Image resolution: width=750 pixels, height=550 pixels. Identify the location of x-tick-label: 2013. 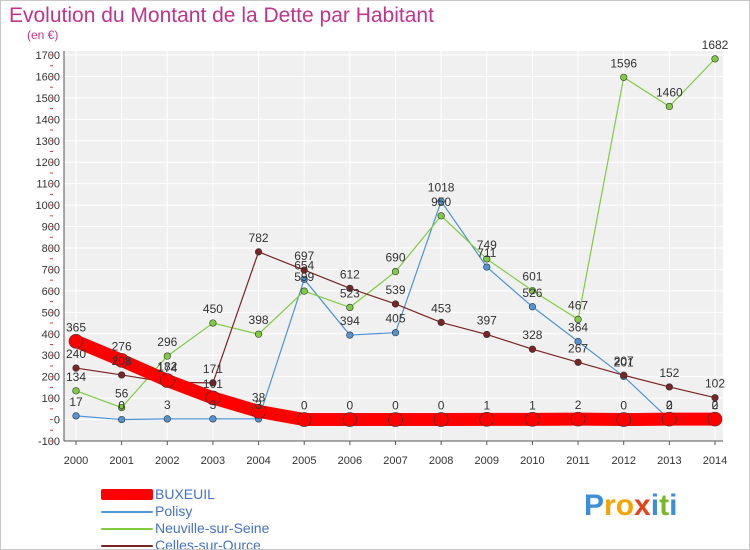
(669, 461).